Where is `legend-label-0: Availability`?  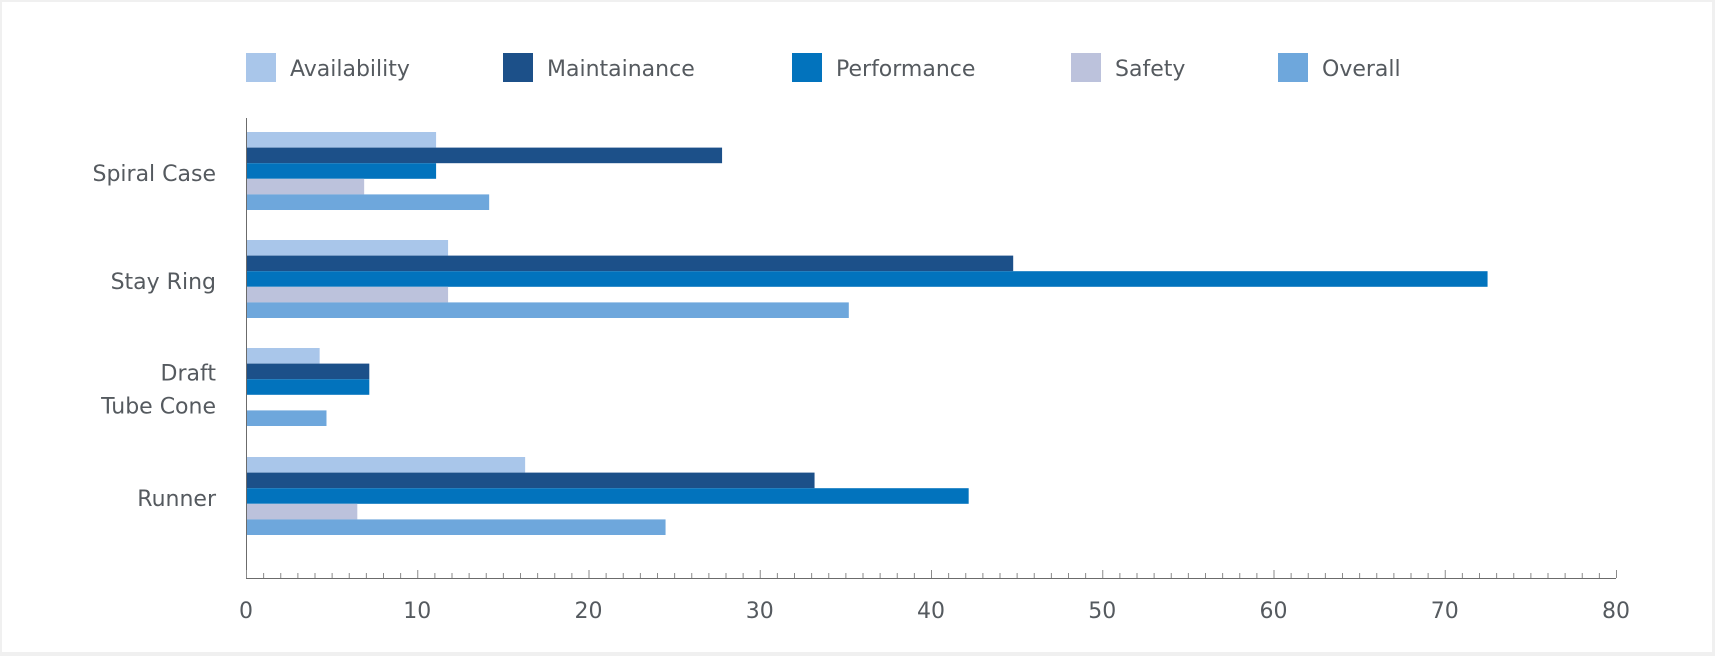
legend-label-0: Availability is located at coordinates (350, 69).